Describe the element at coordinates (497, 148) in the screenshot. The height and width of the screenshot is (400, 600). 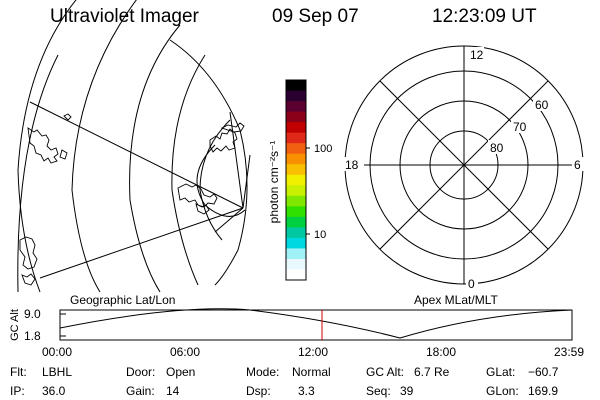
I see `mlat-label-80: 80` at that location.